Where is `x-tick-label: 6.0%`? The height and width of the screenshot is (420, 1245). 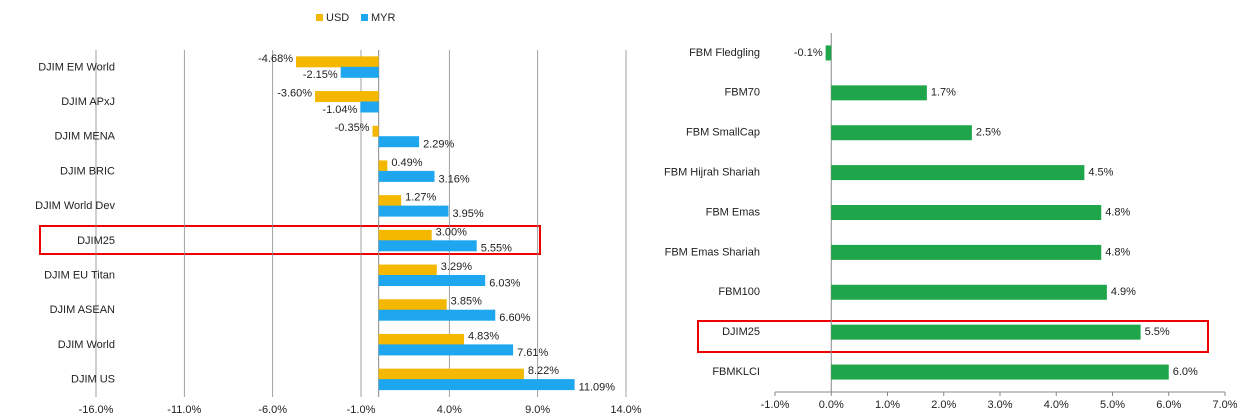
x-tick-label: 6.0% is located at coordinates (1168, 405).